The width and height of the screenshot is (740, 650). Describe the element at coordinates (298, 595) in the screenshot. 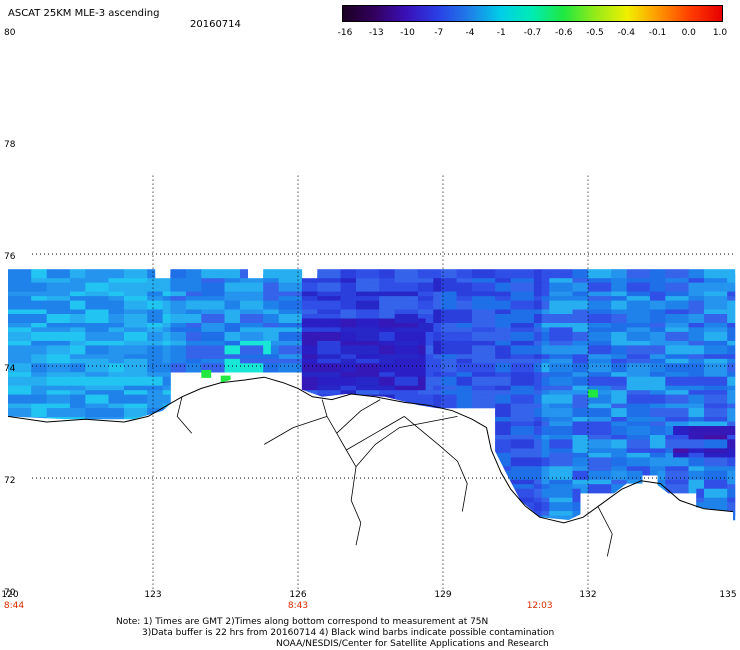

I see `longitude-label: 126` at that location.